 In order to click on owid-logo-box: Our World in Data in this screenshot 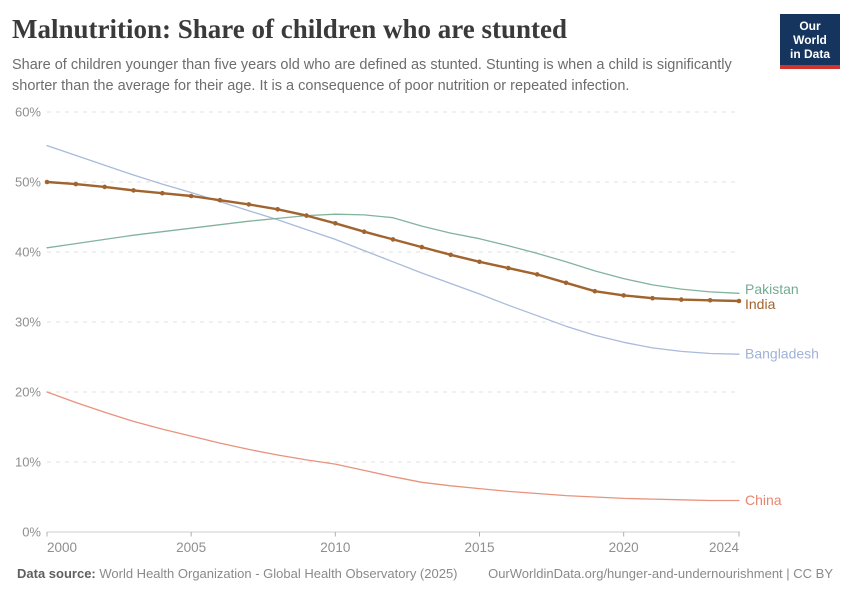, I will do `click(810, 39)`.